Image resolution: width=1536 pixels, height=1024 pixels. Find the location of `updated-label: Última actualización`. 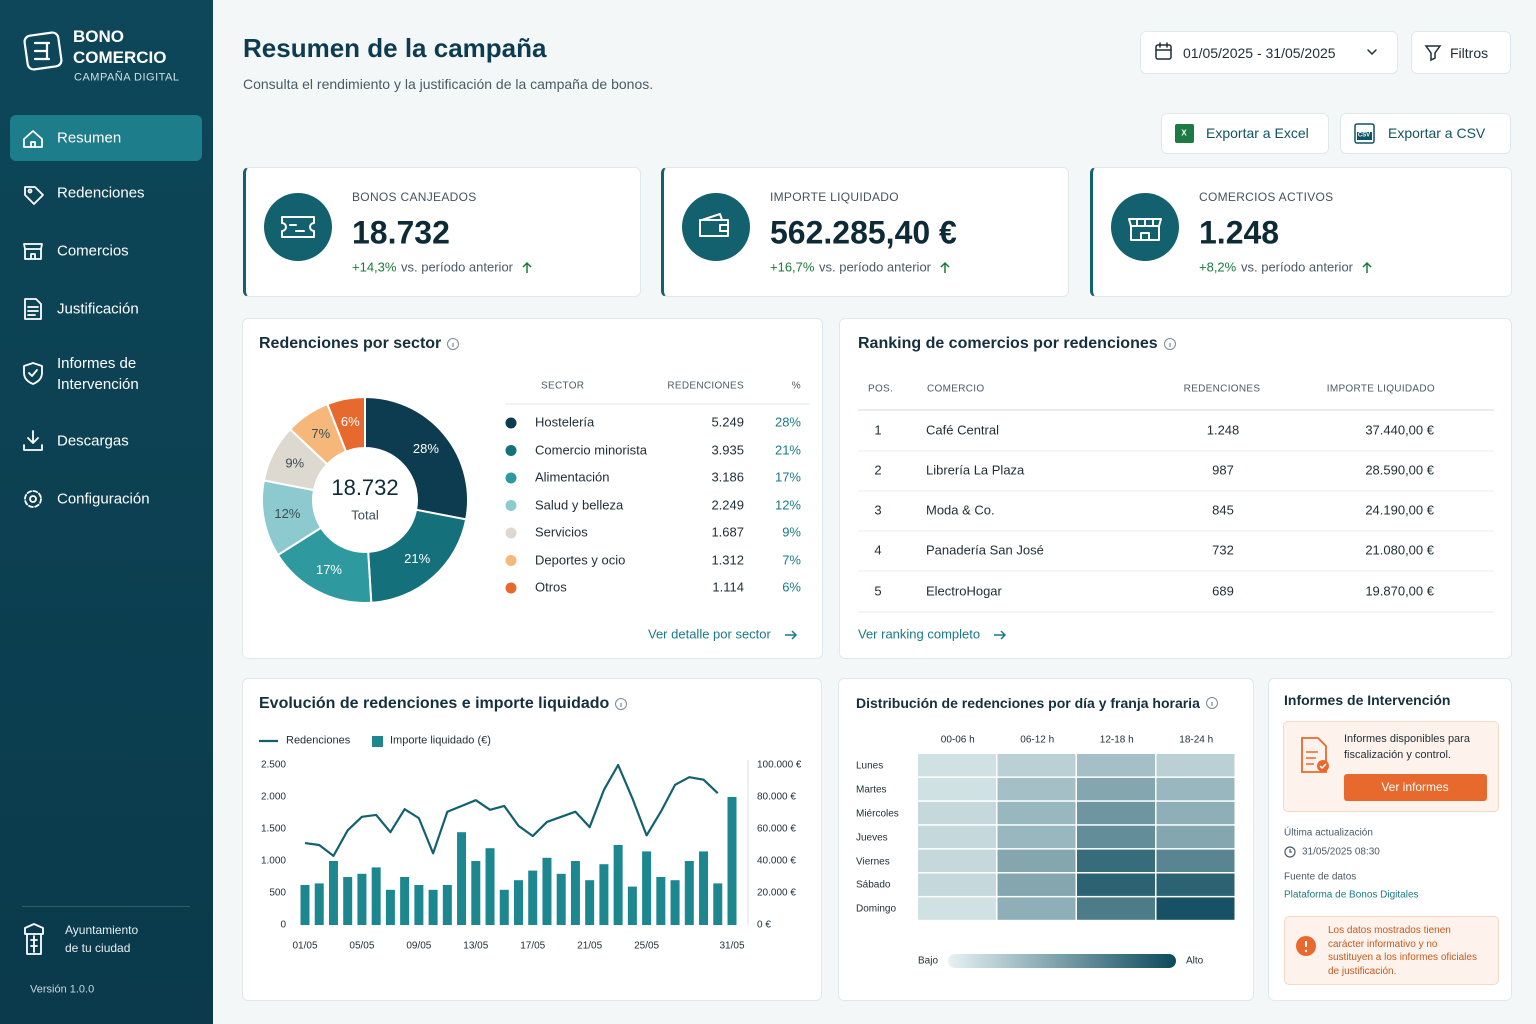

updated-label: Última actualización is located at coordinates (1328, 833).